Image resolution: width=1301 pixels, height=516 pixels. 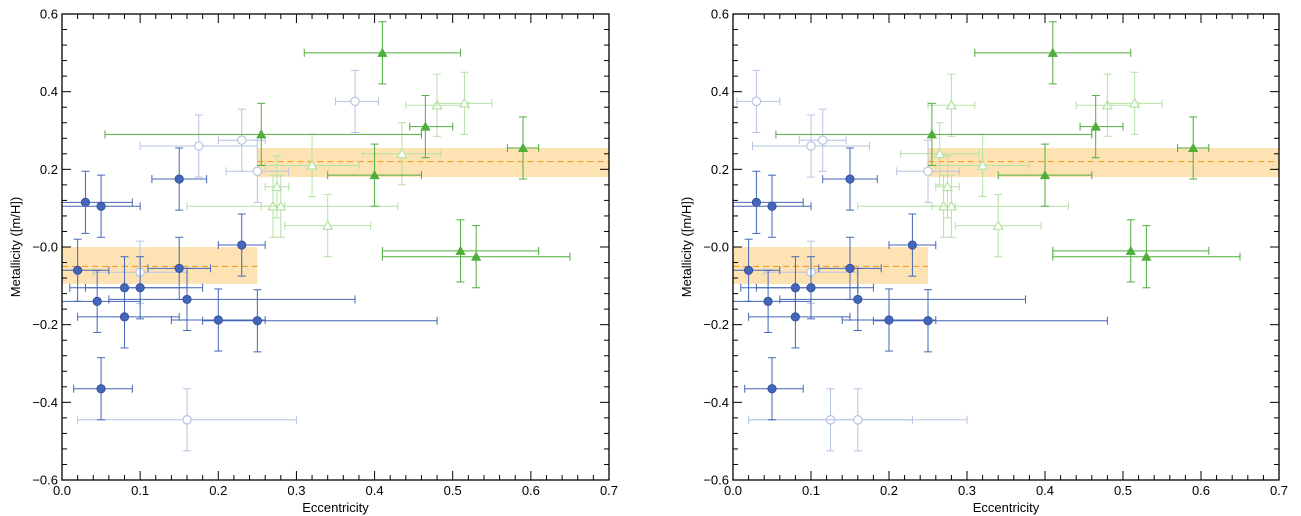 What do you see at coordinates (720, 91) in the screenshot?
I see `y-tick-label: 0.4` at bounding box center [720, 91].